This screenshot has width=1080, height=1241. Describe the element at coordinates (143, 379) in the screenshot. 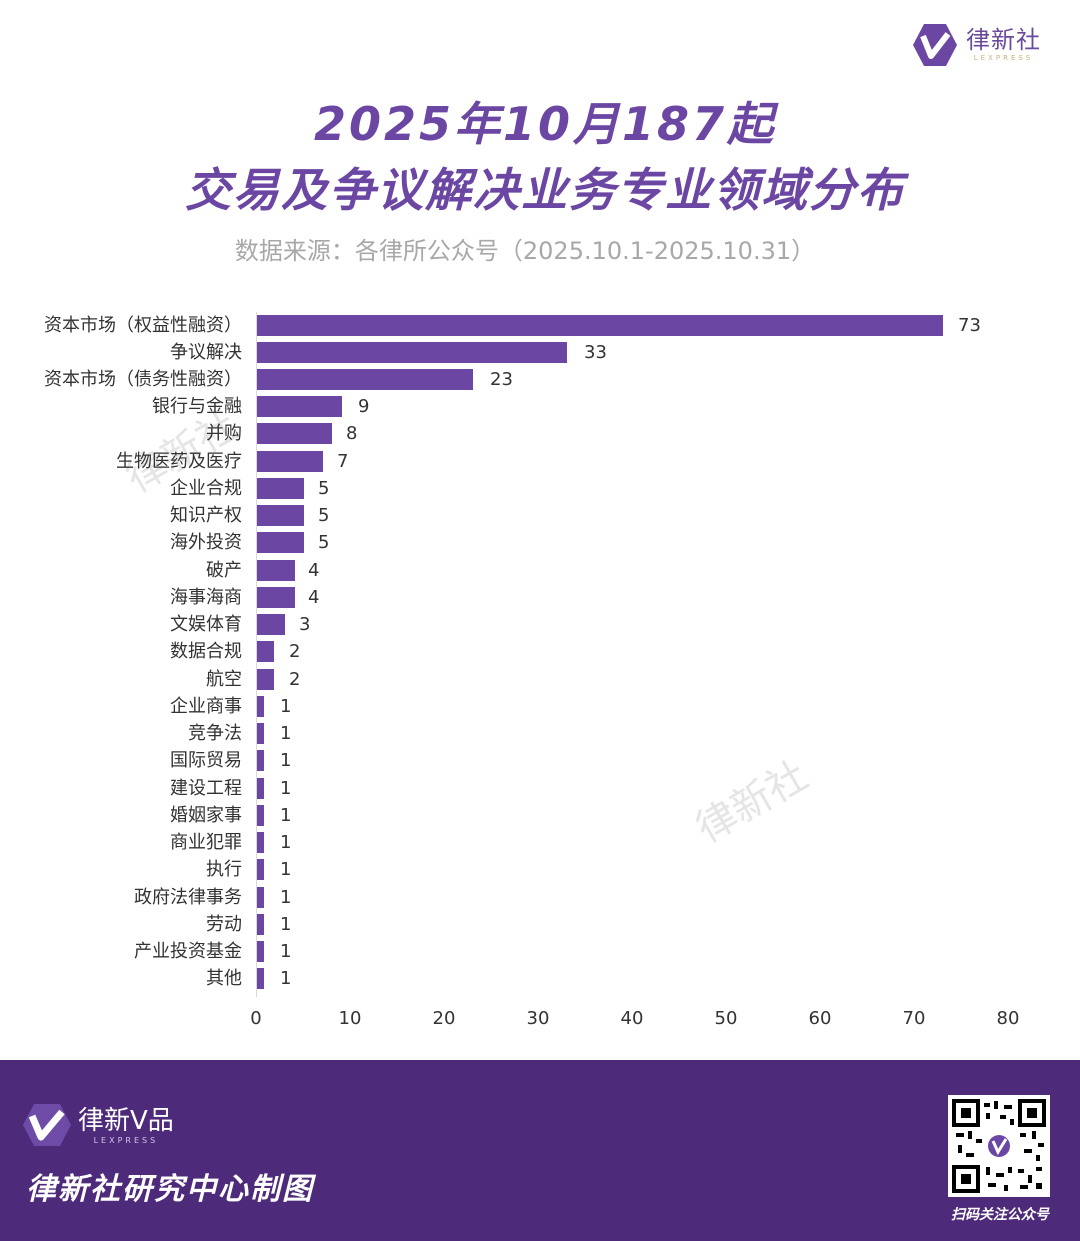

I see `category-label: 资本市场（债务性融资）` at that location.